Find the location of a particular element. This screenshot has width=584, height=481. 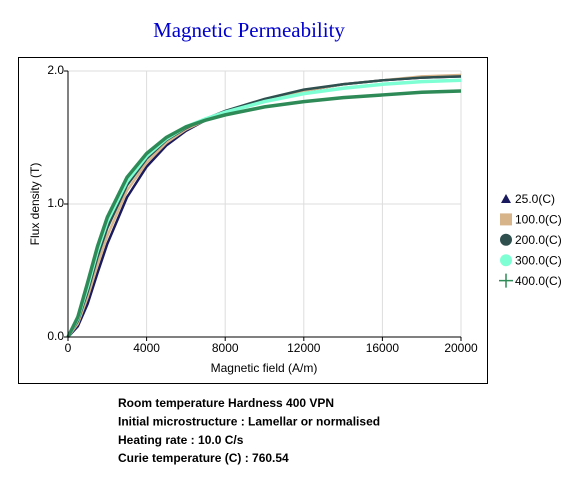

legend-label: 400.0(C) is located at coordinates (538, 281).